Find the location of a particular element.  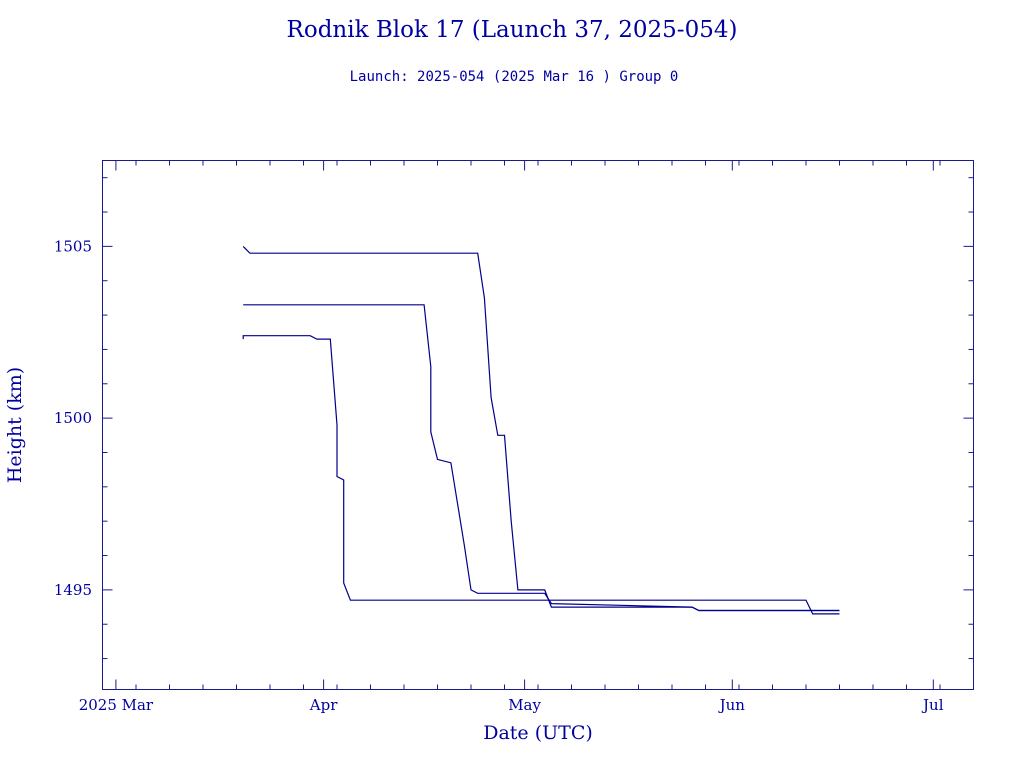

y-axis-title: Height (km) is located at coordinates (15, 425).